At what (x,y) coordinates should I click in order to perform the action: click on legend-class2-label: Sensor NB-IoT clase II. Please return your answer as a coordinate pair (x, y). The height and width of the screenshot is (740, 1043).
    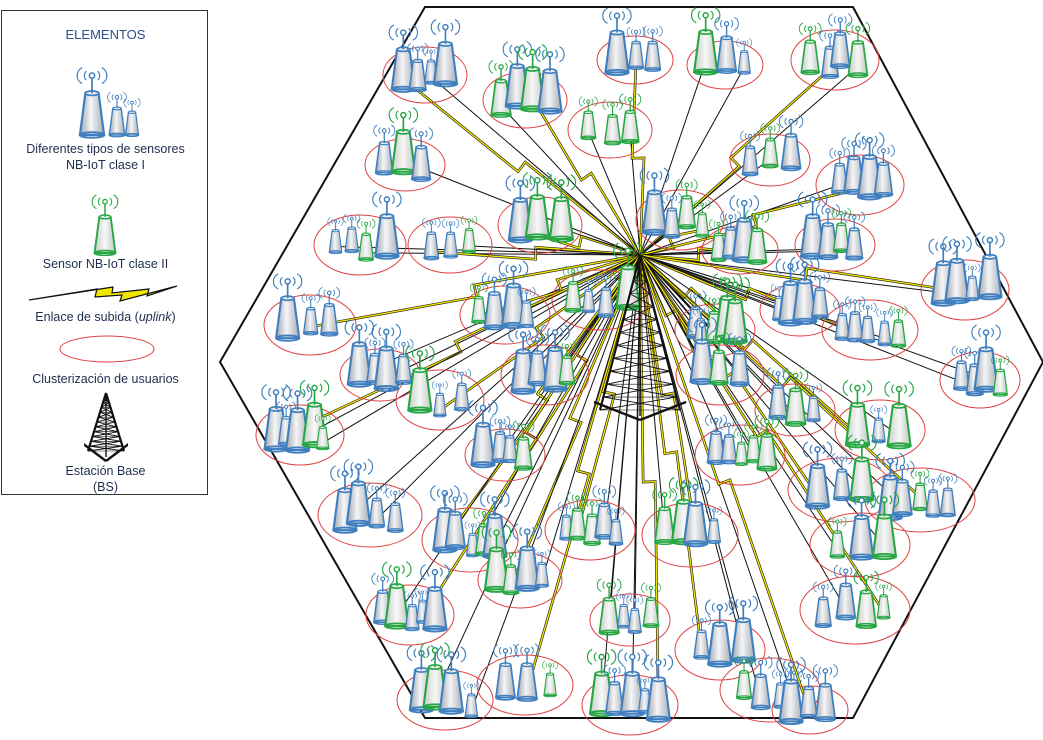
    Looking at the image, I should click on (105, 264).